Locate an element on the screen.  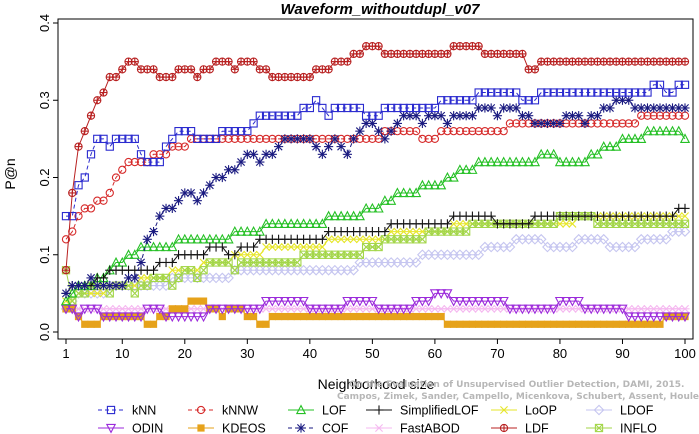
legend-item-knnw: kNNW is located at coordinates (223, 411).